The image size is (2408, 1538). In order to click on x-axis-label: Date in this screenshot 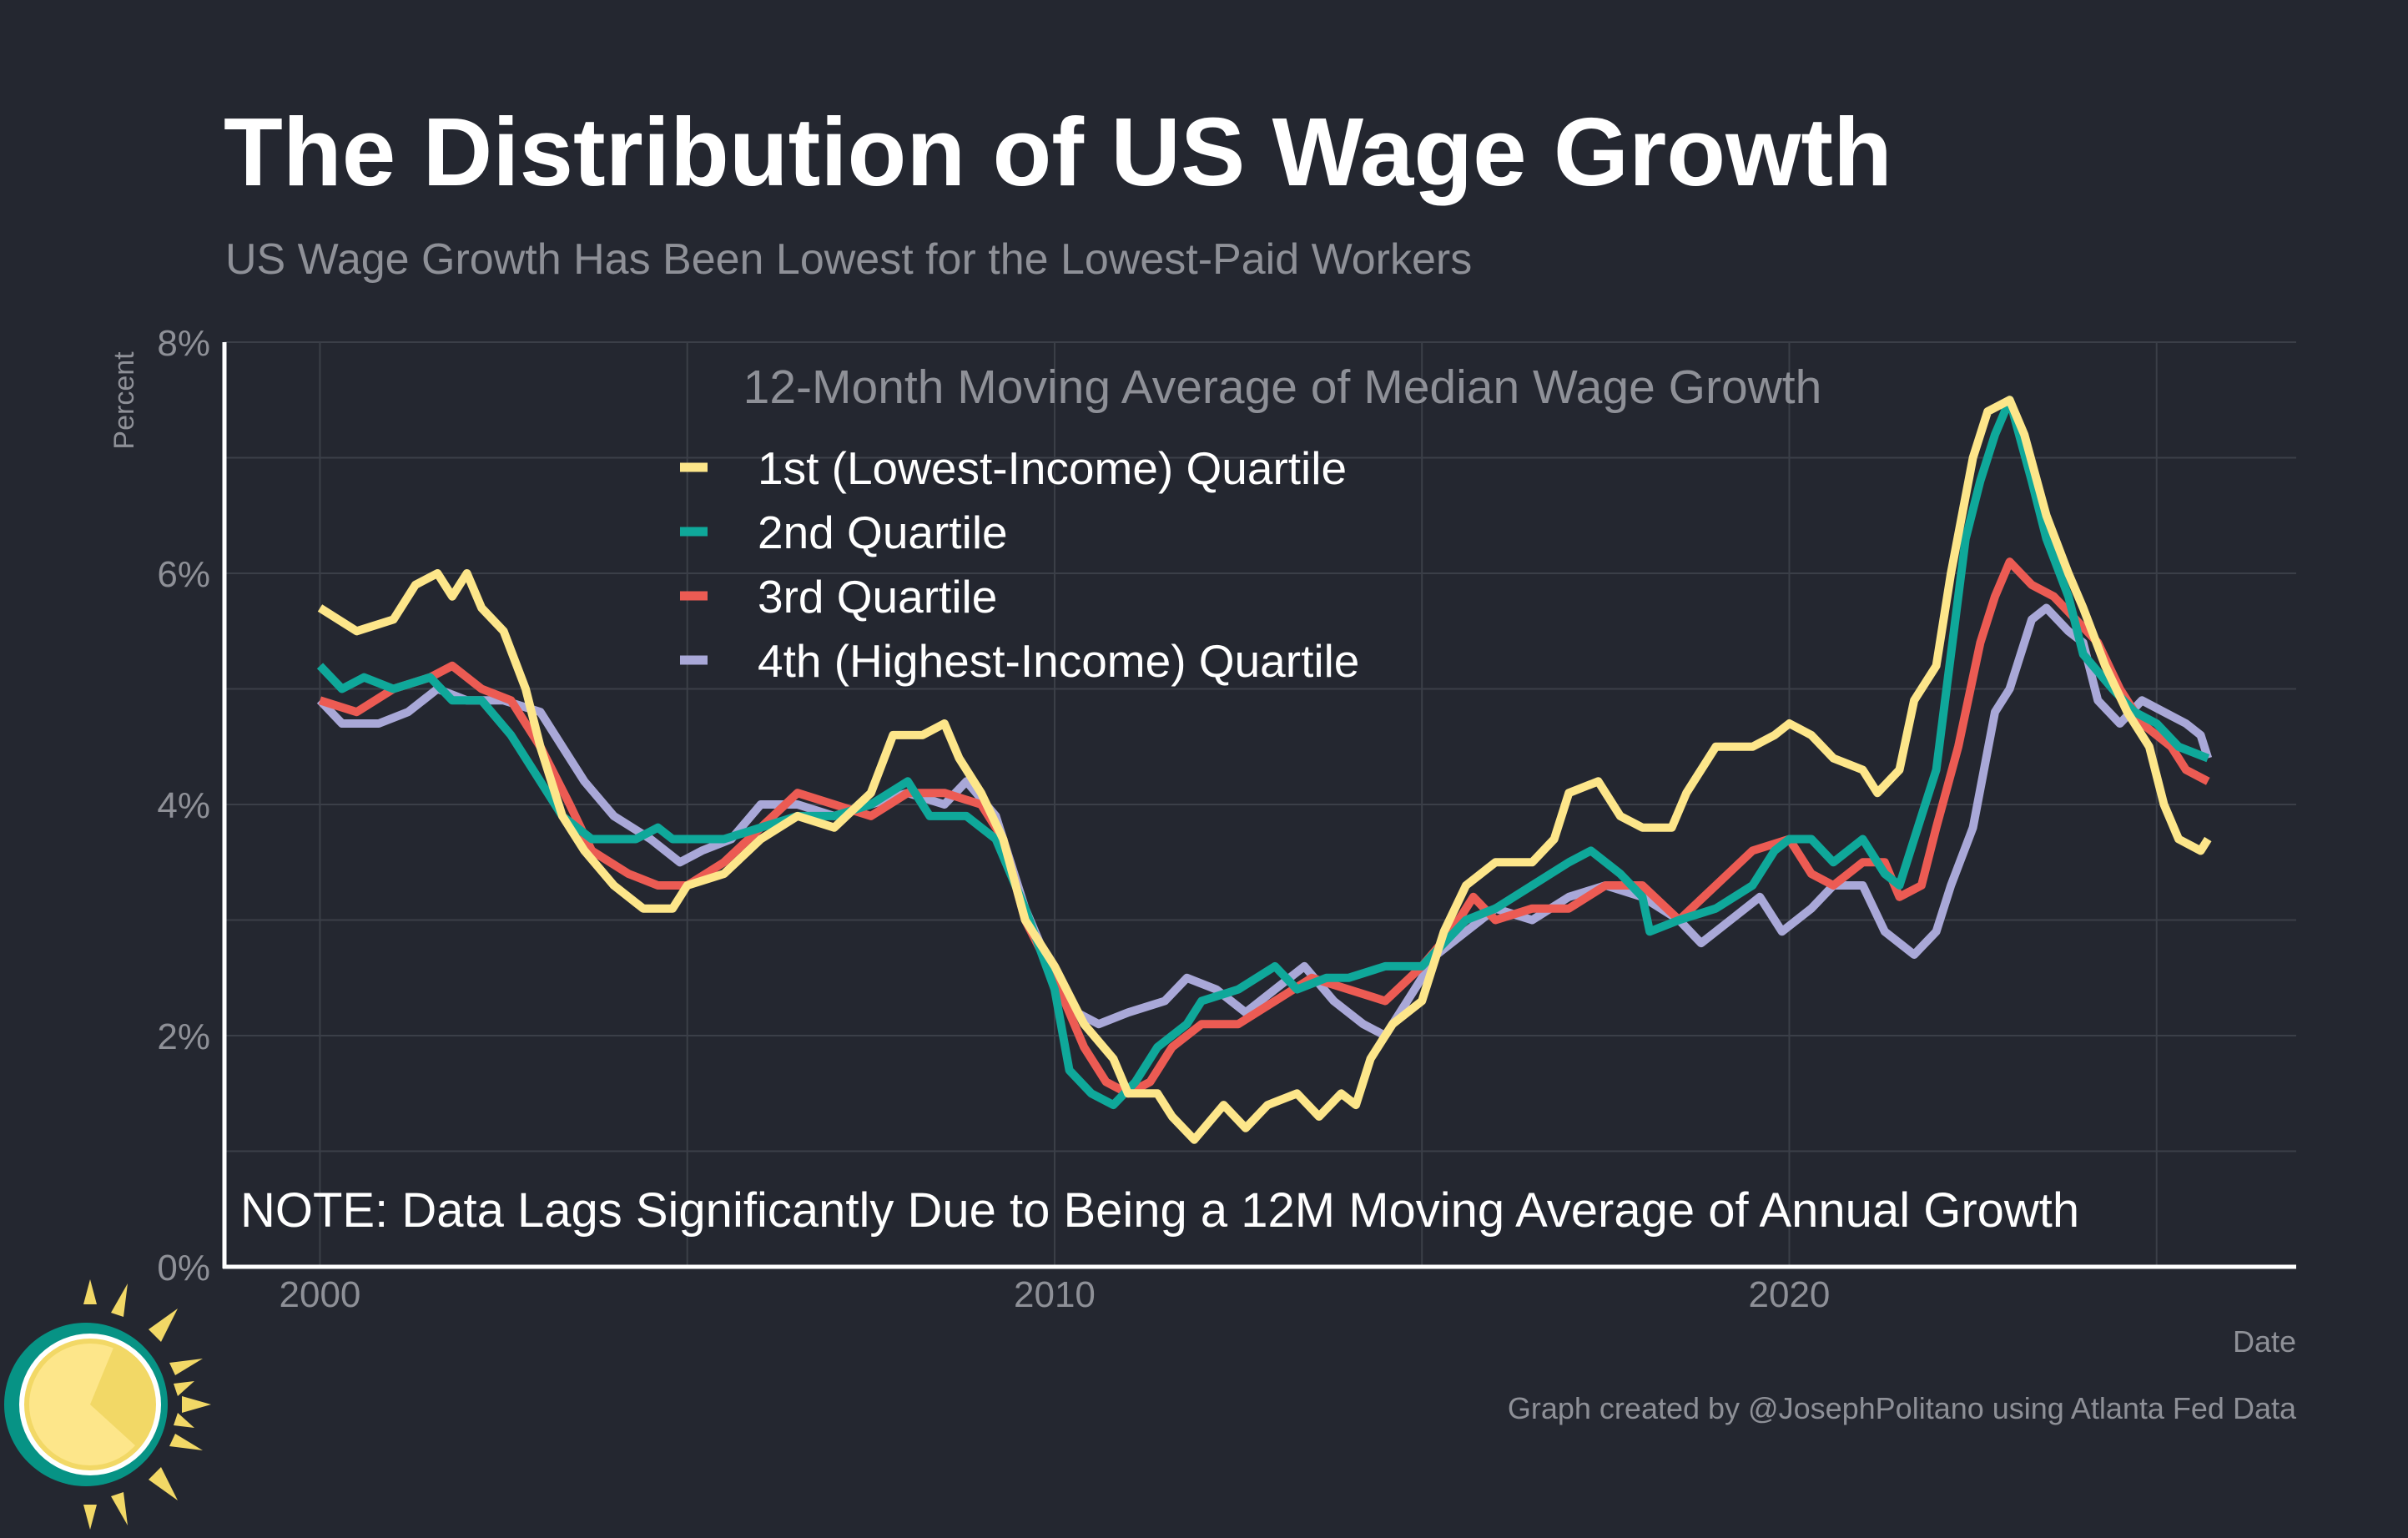, I will do `click(2264, 1341)`.